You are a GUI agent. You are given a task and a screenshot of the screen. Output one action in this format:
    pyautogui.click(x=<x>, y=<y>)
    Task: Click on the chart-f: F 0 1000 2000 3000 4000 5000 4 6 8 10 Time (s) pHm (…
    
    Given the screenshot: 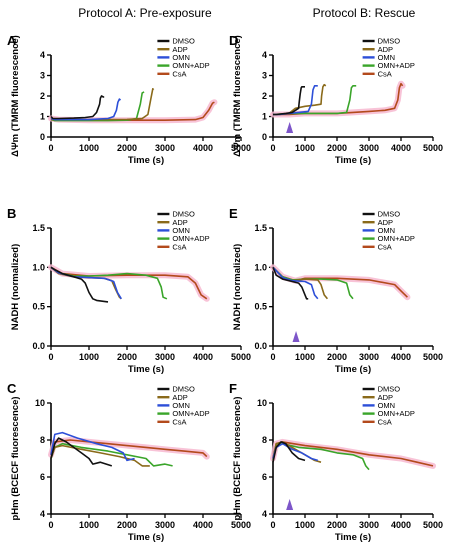 What is the action you would take?
    pyautogui.click(x=336, y=462)
    